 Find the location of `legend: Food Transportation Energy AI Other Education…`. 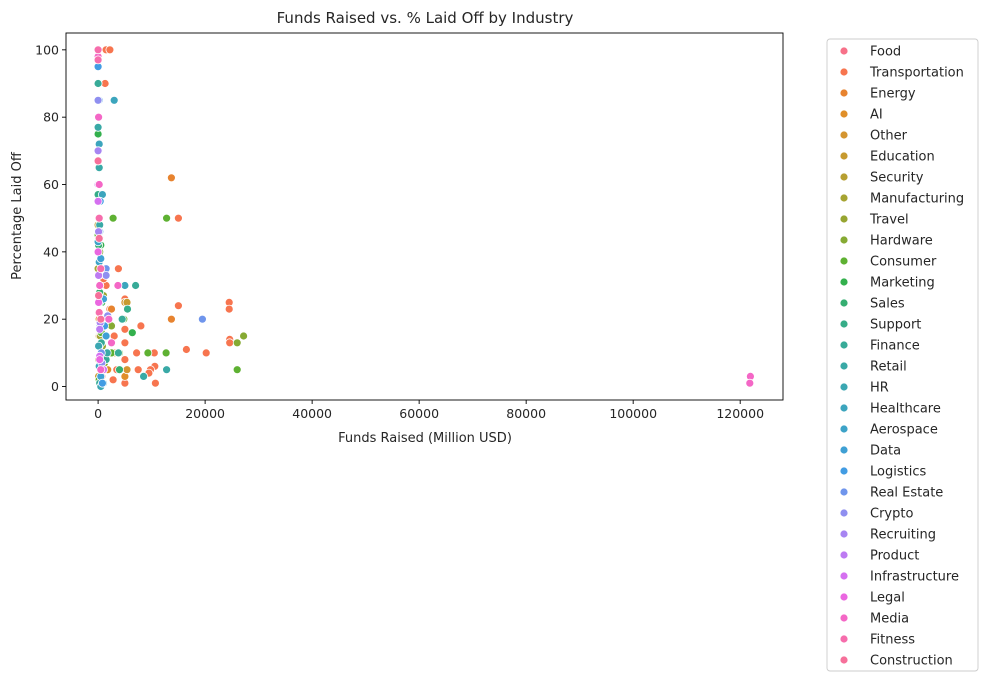

legend: Food Transportation Energy AI Other Education… is located at coordinates (902, 355).